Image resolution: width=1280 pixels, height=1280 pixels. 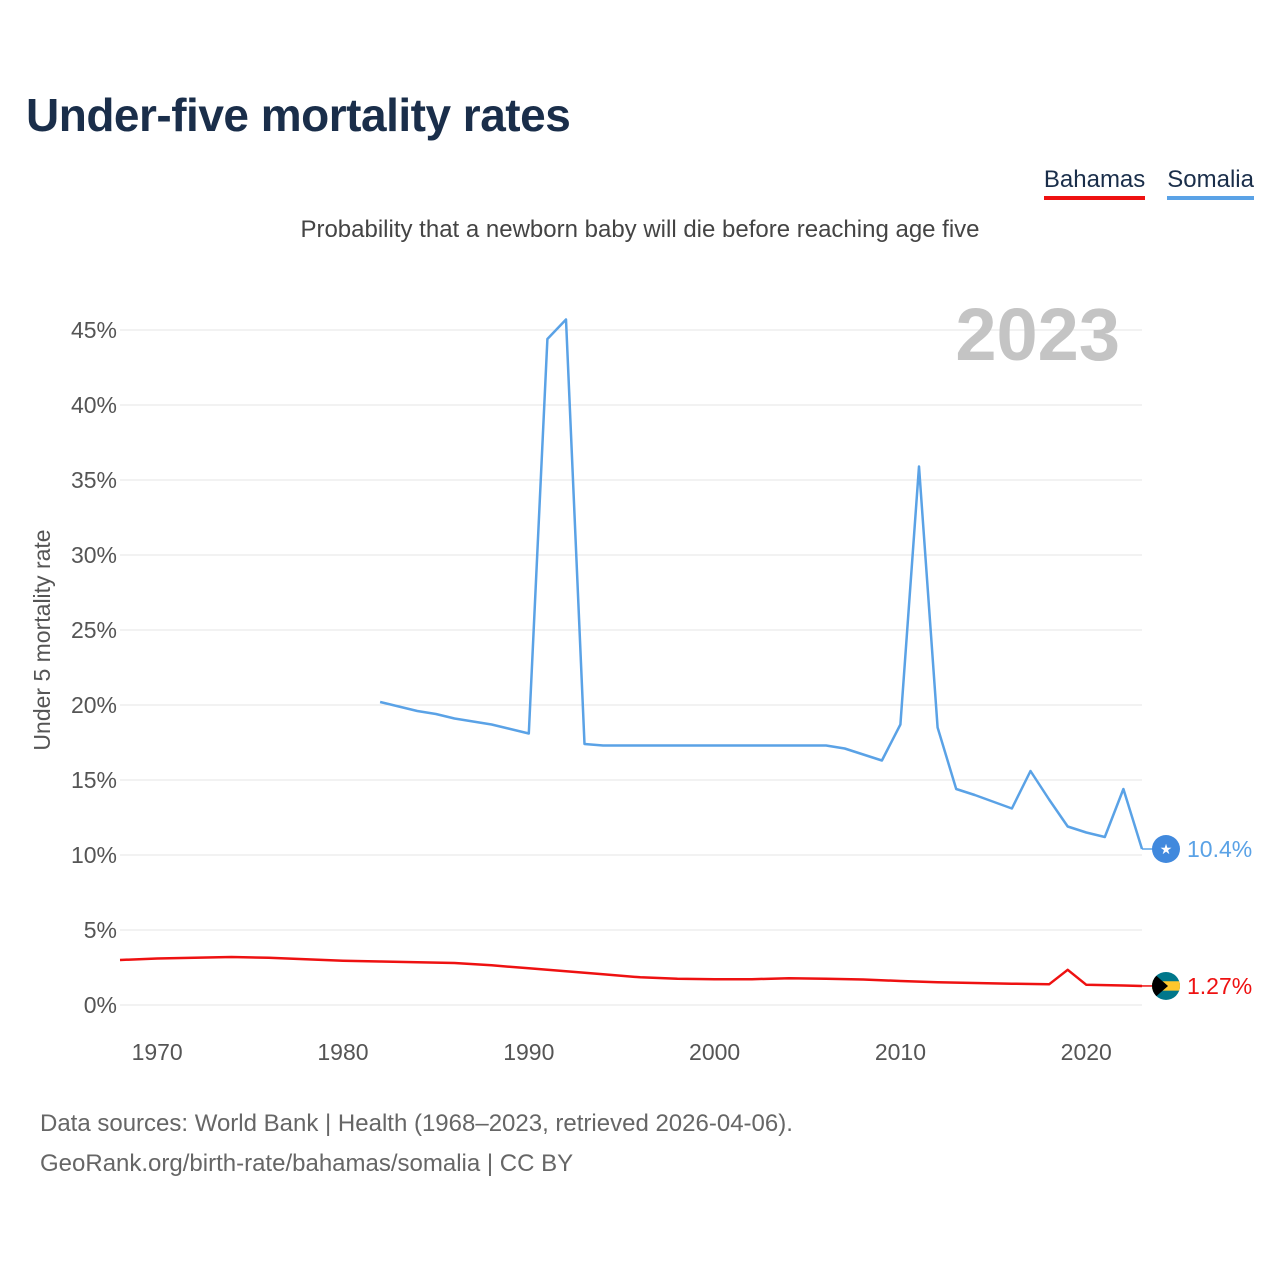 I want to click on year-watermark: 2023, so click(x=1037, y=334).